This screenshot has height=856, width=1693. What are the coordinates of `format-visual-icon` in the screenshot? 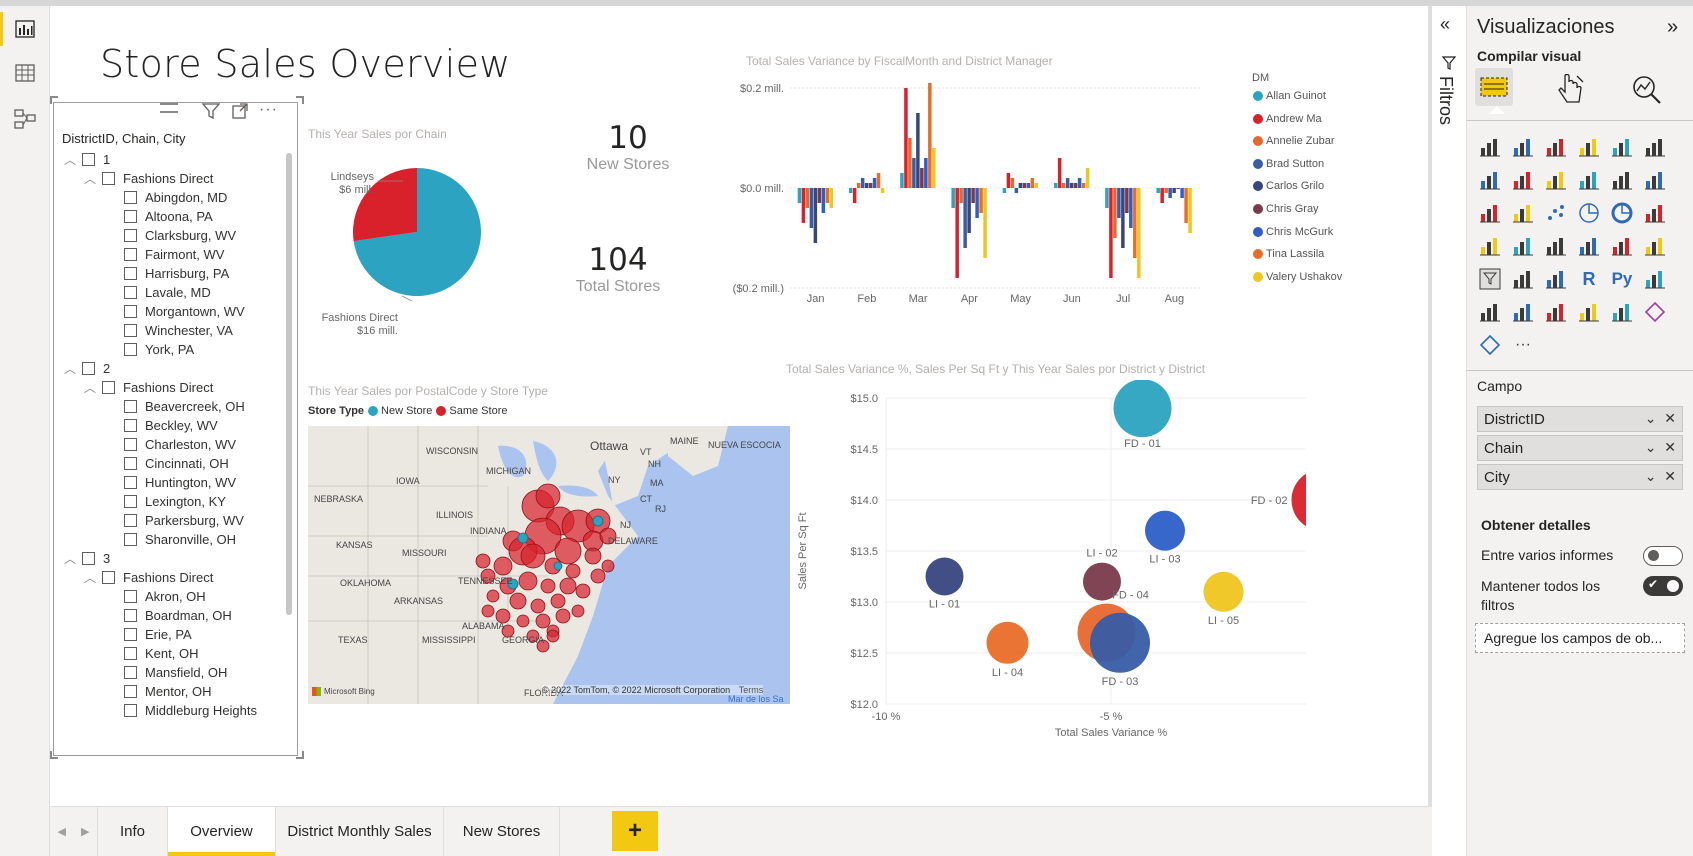 It's located at (1572, 92).